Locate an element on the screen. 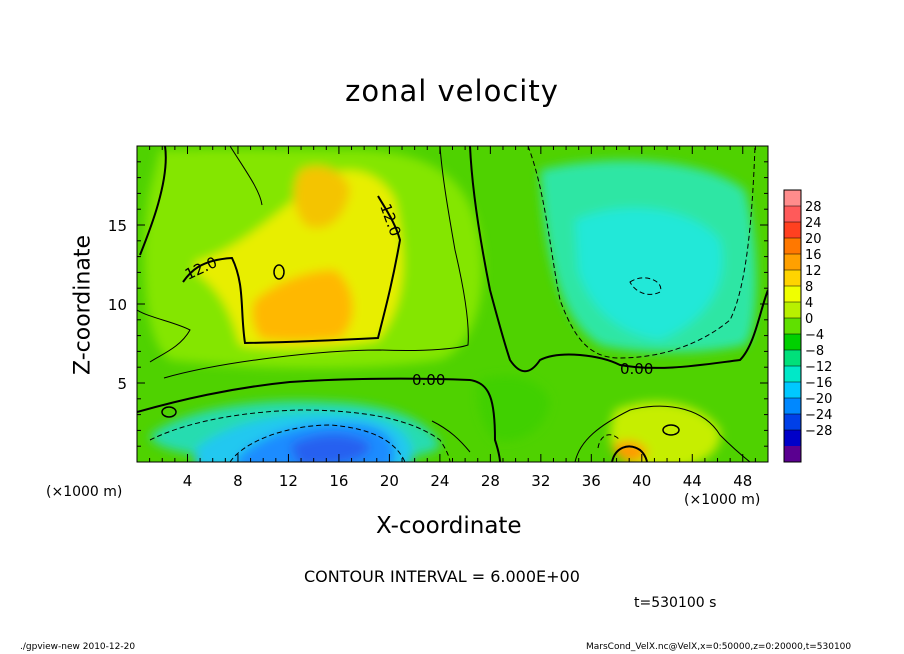 This screenshot has height=654, width=904. colorbar-tick-label: 8 is located at coordinates (809, 287).